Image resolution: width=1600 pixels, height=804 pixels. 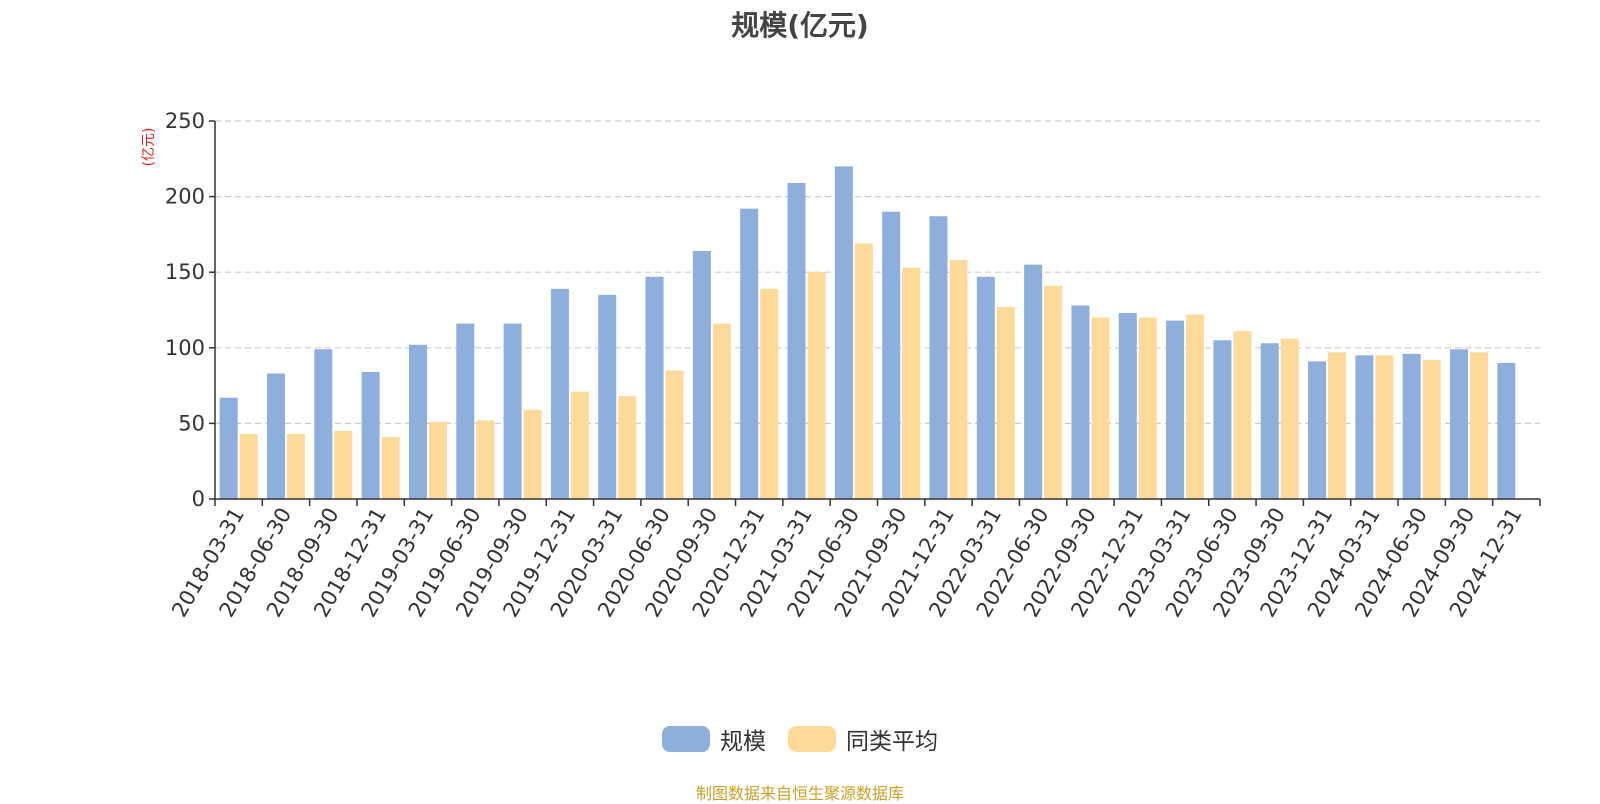 What do you see at coordinates (800, 25) in the screenshot?
I see `chart-title: 规模(亿元)` at bounding box center [800, 25].